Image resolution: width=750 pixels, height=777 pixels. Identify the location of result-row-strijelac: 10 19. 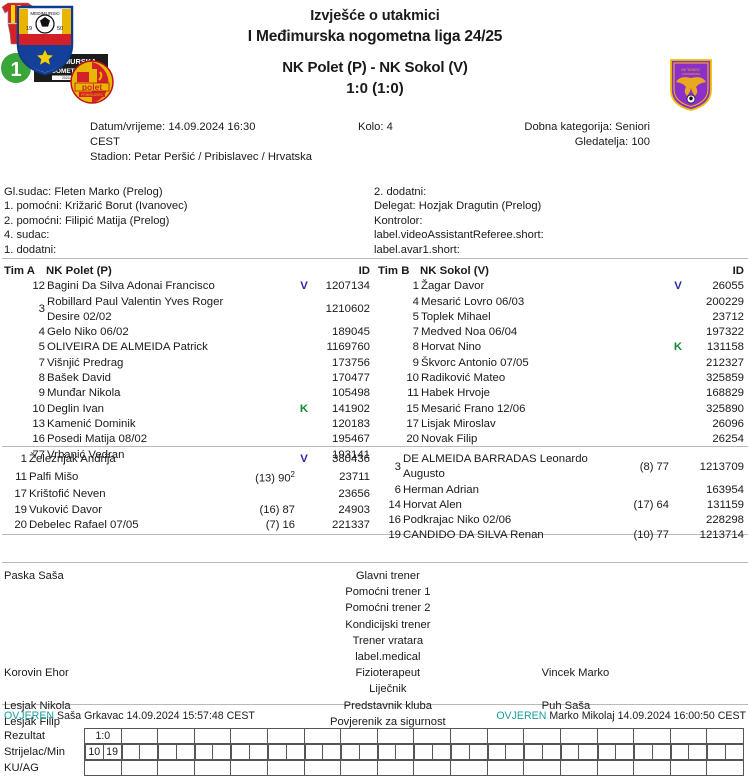
(414, 752).